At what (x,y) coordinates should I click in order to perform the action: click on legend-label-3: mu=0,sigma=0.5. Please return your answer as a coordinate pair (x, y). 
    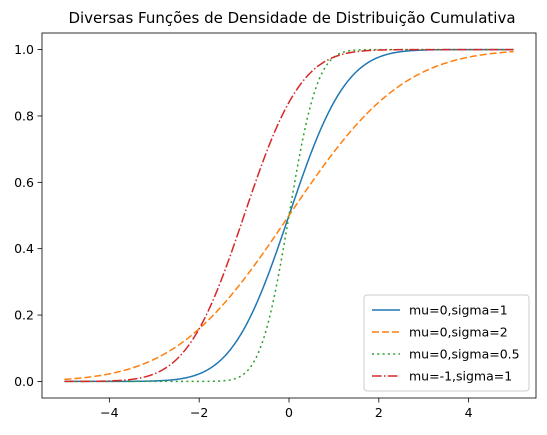
    Looking at the image, I should click on (464, 354).